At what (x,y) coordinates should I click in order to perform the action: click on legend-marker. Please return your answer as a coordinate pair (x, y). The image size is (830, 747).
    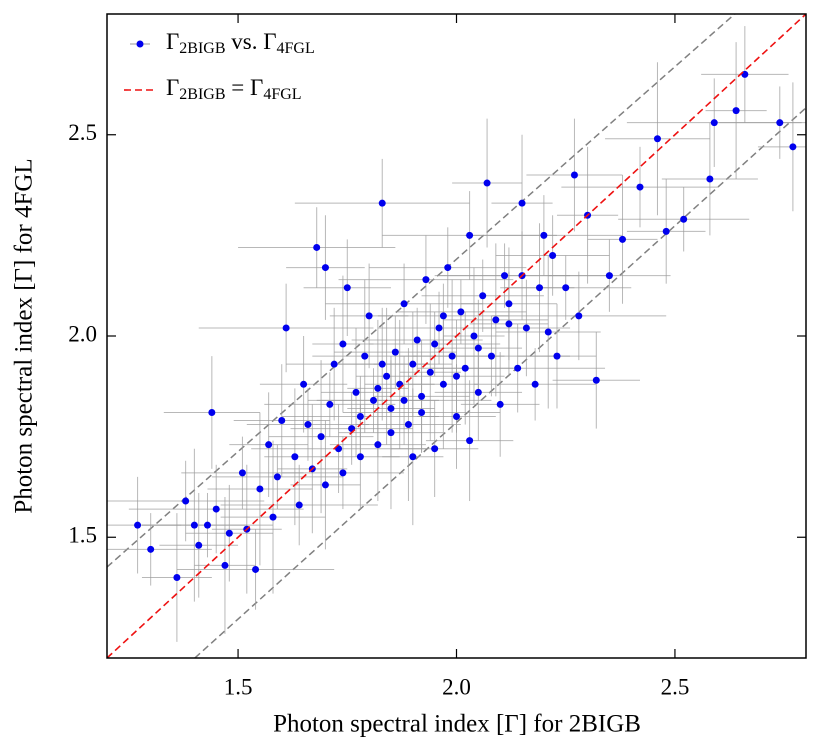
    Looking at the image, I should click on (140, 44).